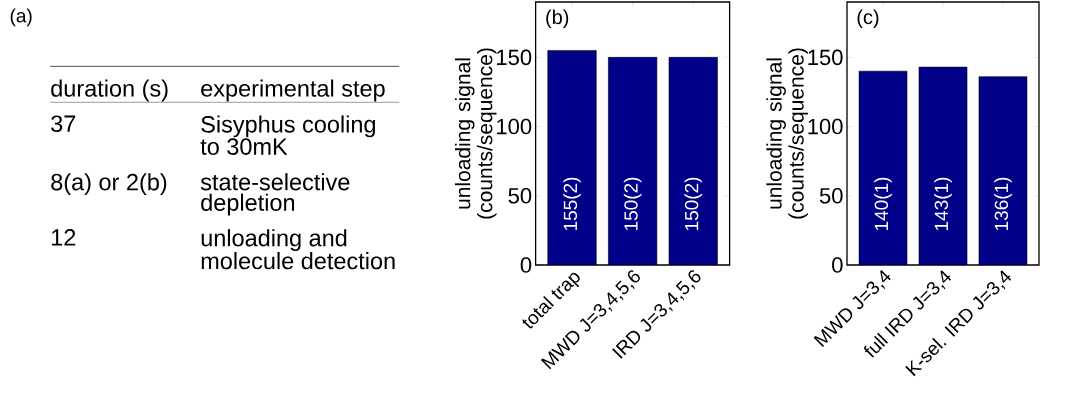 The height and width of the screenshot is (403, 1076). What do you see at coordinates (109, 90) in the screenshot?
I see `text: duration (s)` at bounding box center [109, 90].